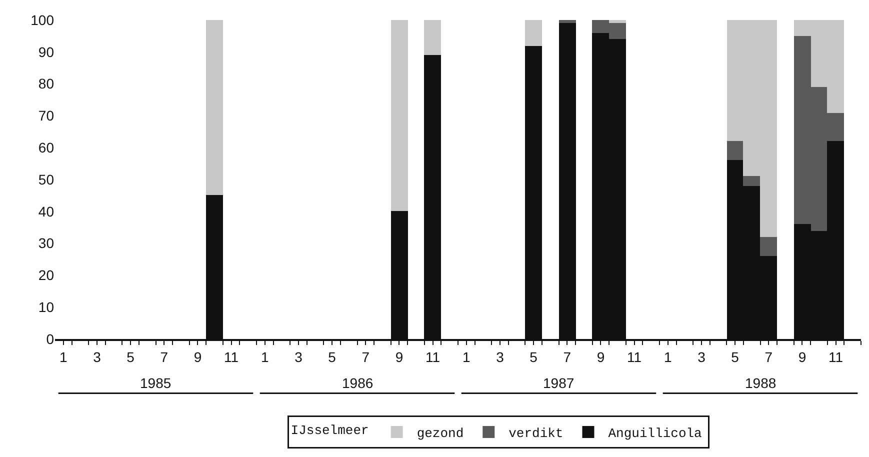 The height and width of the screenshot is (457, 869). Describe the element at coordinates (558, 383) in the screenshot. I see `text: 1987` at that location.